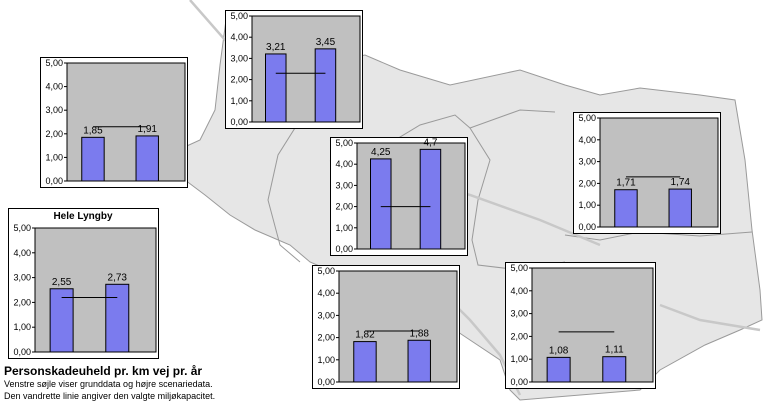 The width and height of the screenshot is (775, 408). Describe the element at coordinates (614, 350) in the screenshot. I see `bar-value-label: 1,11` at that location.